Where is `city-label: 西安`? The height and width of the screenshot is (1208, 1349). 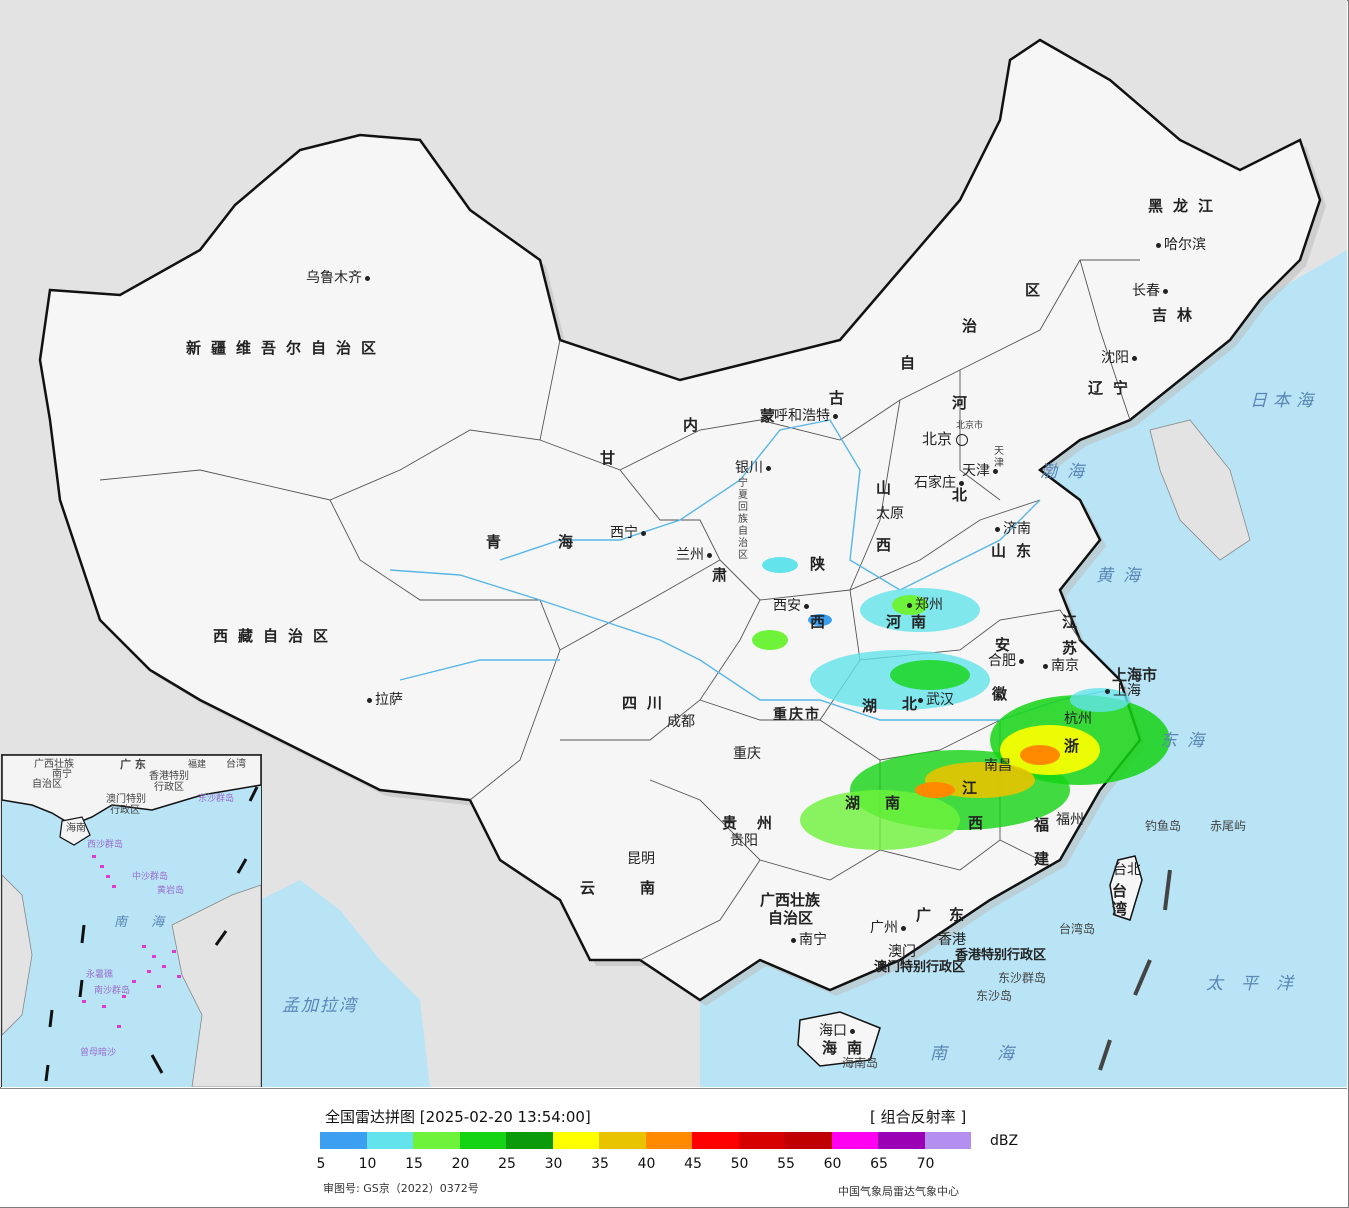 city-label: 西安 is located at coordinates (792, 606).